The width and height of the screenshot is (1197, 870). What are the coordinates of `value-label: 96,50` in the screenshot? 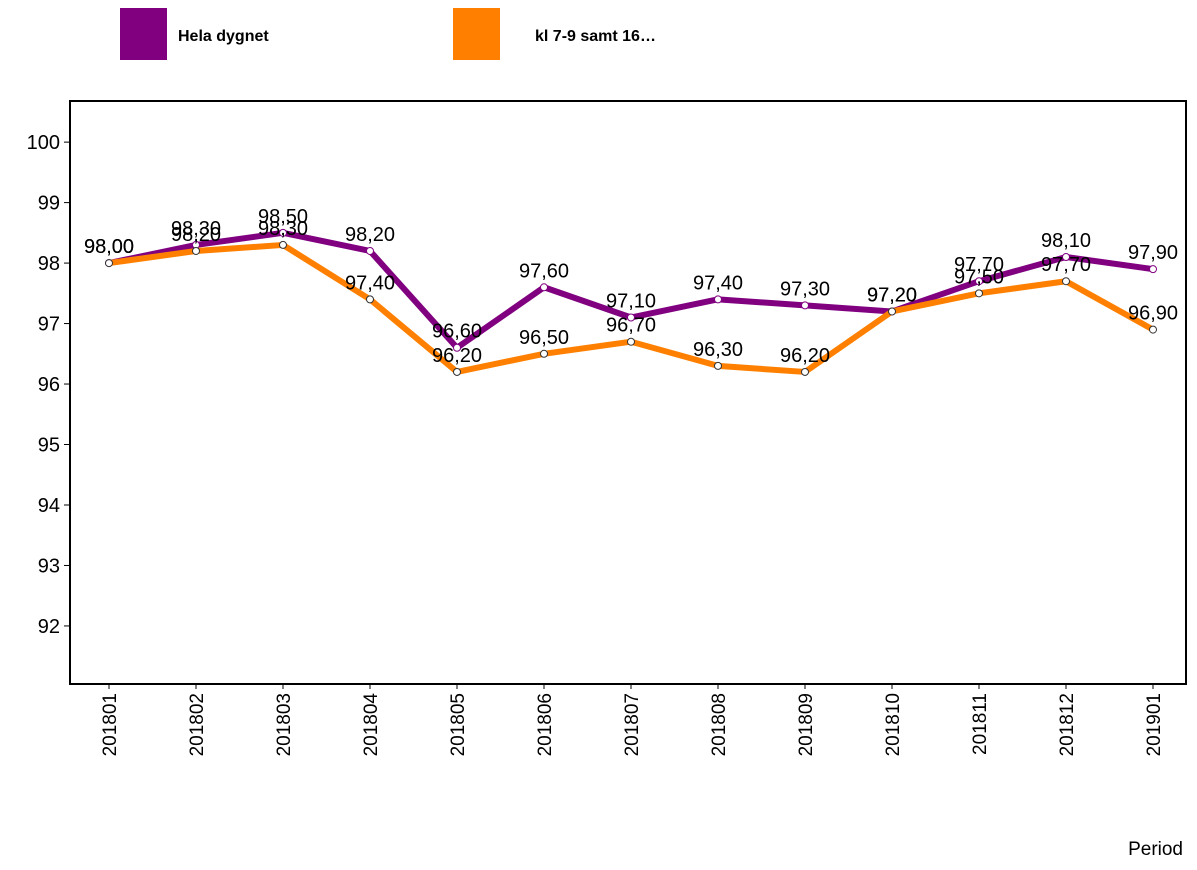 It's located at (544, 338).